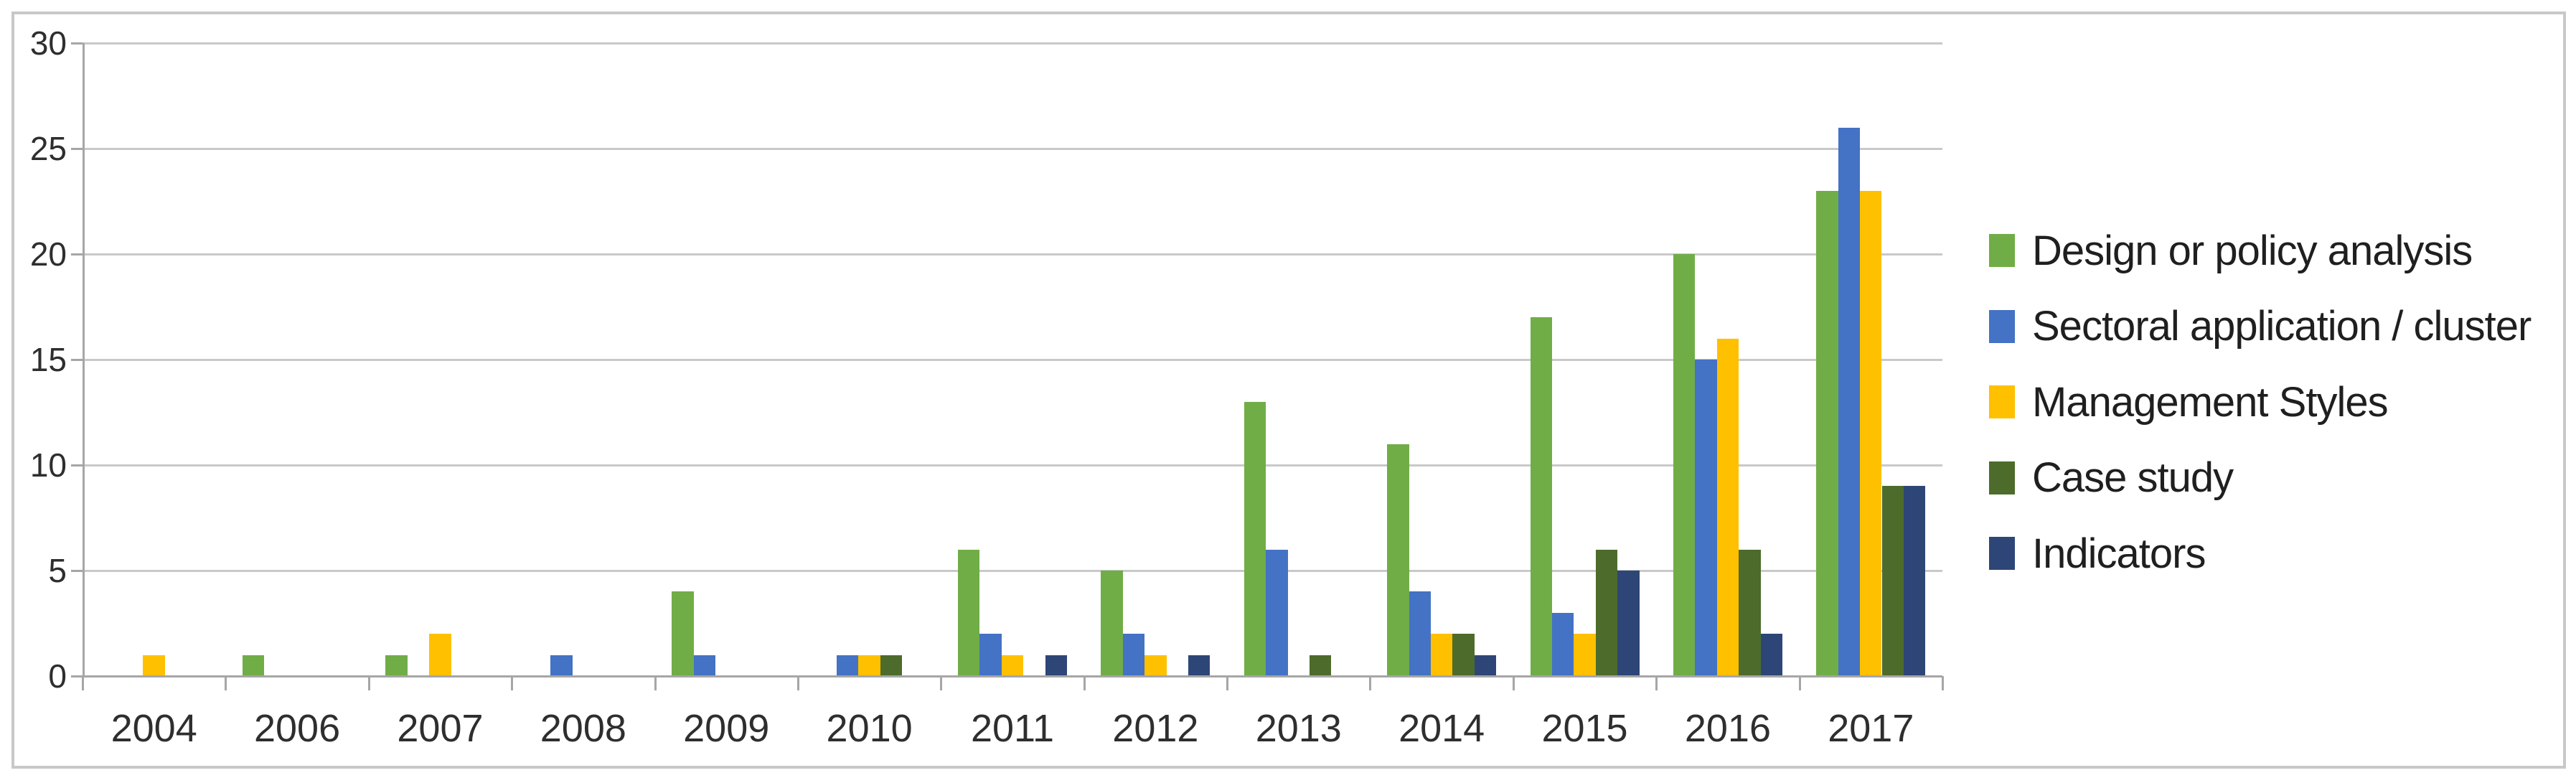 The width and height of the screenshot is (2576, 783). I want to click on bar-2016-sectoral-application-cluster, so click(1706, 518).